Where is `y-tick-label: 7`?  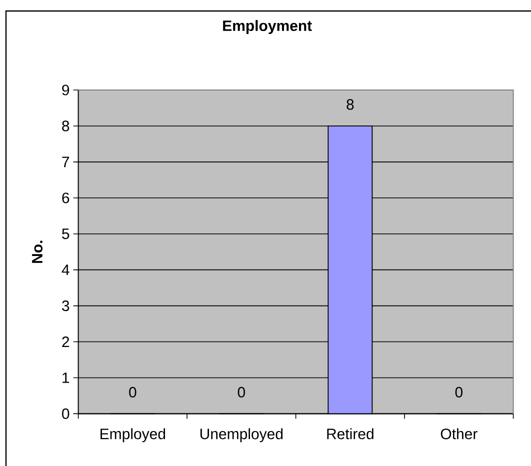
y-tick-label: 7 is located at coordinates (66, 162).